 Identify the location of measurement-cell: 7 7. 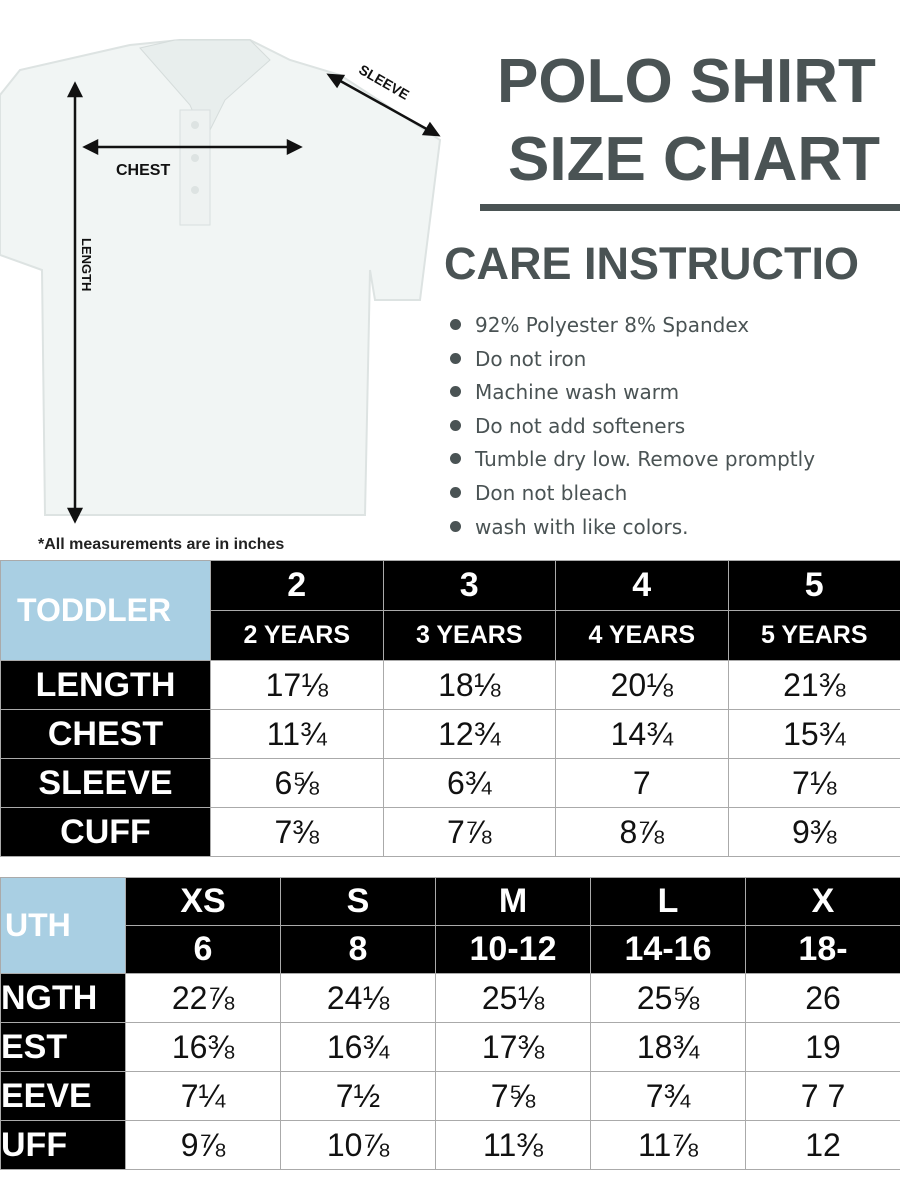
(822, 1096).